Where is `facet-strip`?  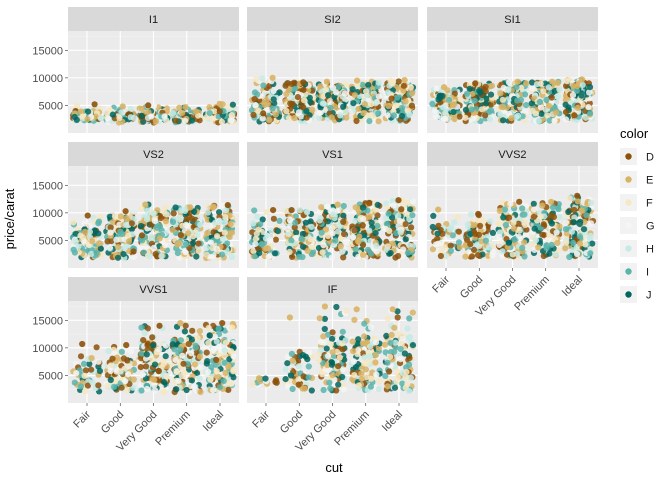
facet-strip is located at coordinates (512, 19).